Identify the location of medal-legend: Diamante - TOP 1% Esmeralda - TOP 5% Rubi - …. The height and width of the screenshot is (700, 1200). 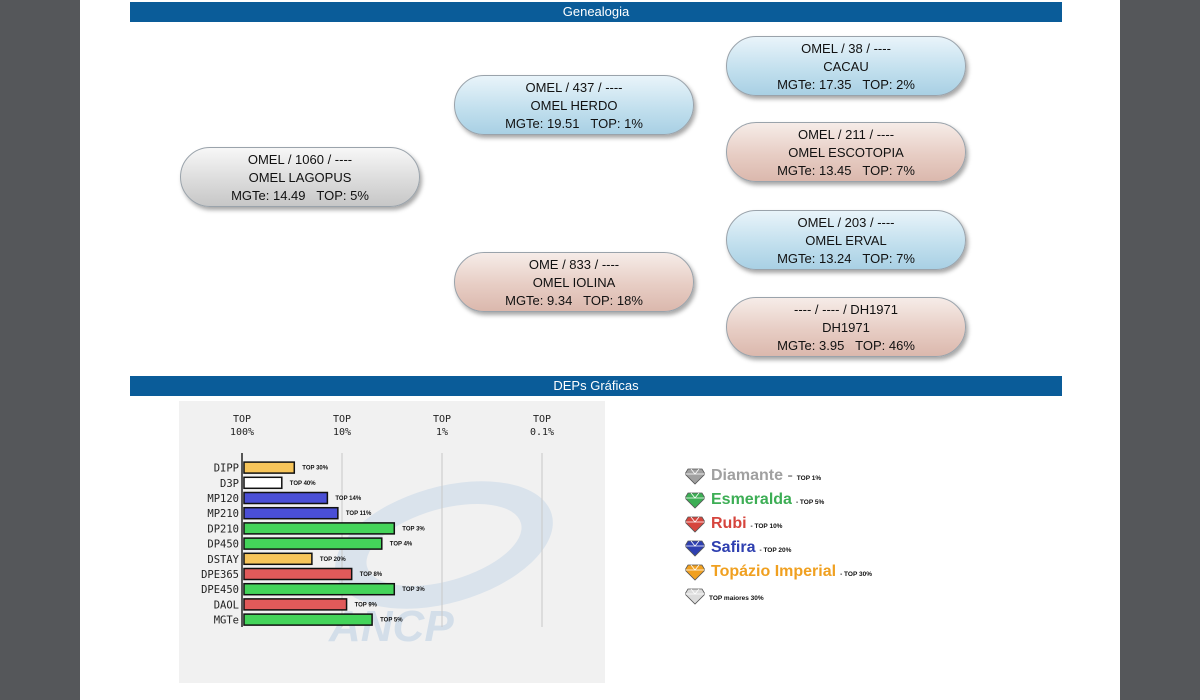
(805, 534).